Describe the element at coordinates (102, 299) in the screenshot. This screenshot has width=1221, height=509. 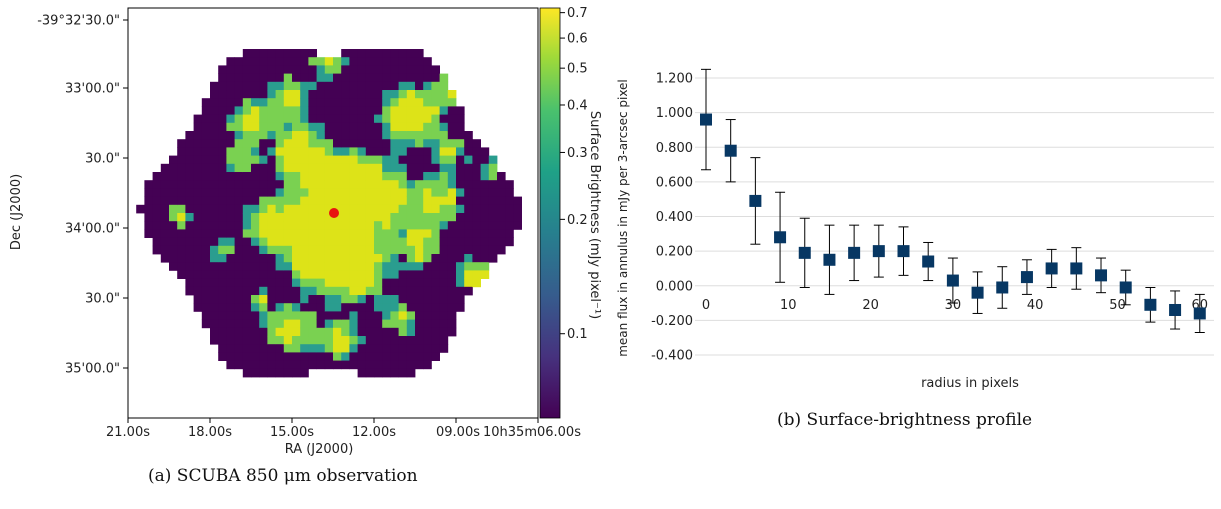
I see `map-y-tick-label: 30.0"` at that location.